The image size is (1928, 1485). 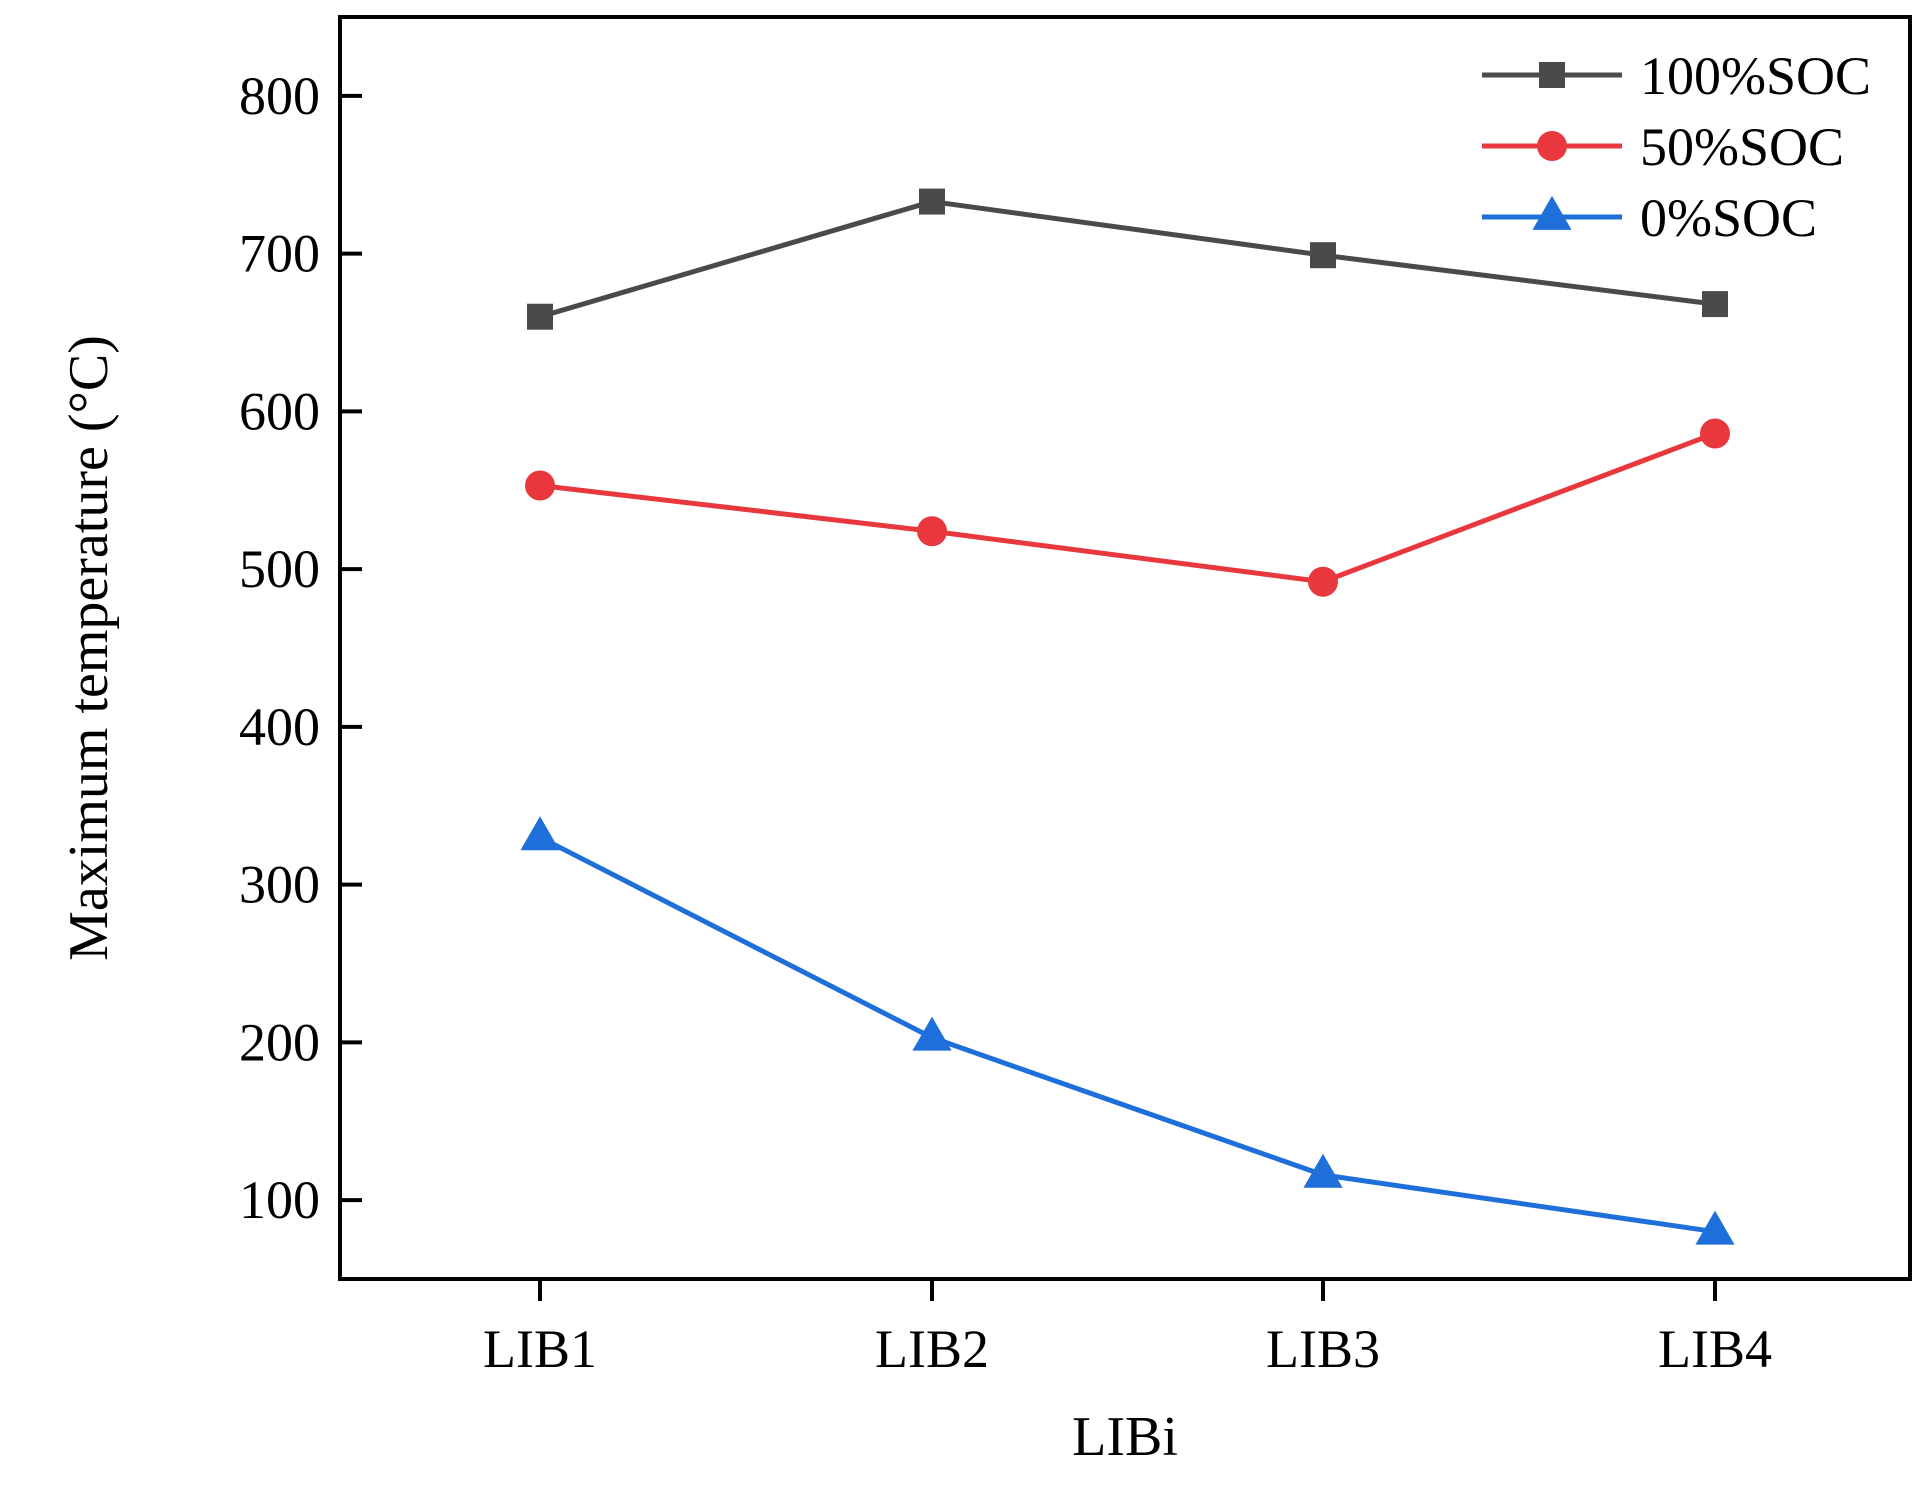 What do you see at coordinates (1755, 76) in the screenshot?
I see `legend-label: 100%SOC` at bounding box center [1755, 76].